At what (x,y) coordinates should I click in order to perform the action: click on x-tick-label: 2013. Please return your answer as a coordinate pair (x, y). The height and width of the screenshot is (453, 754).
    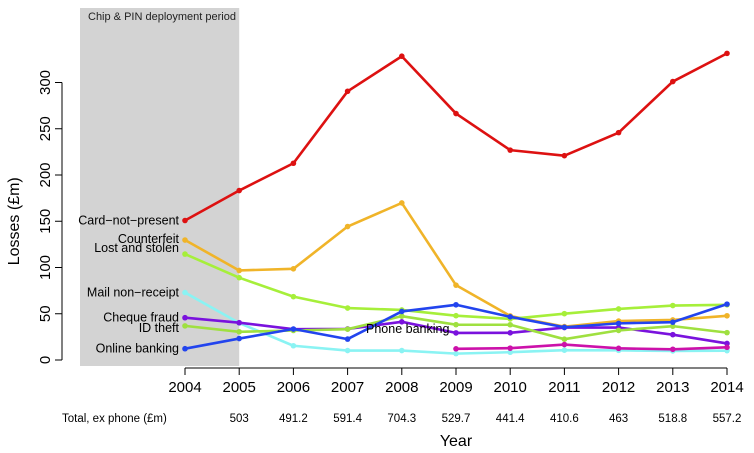
    Looking at the image, I should click on (672, 387).